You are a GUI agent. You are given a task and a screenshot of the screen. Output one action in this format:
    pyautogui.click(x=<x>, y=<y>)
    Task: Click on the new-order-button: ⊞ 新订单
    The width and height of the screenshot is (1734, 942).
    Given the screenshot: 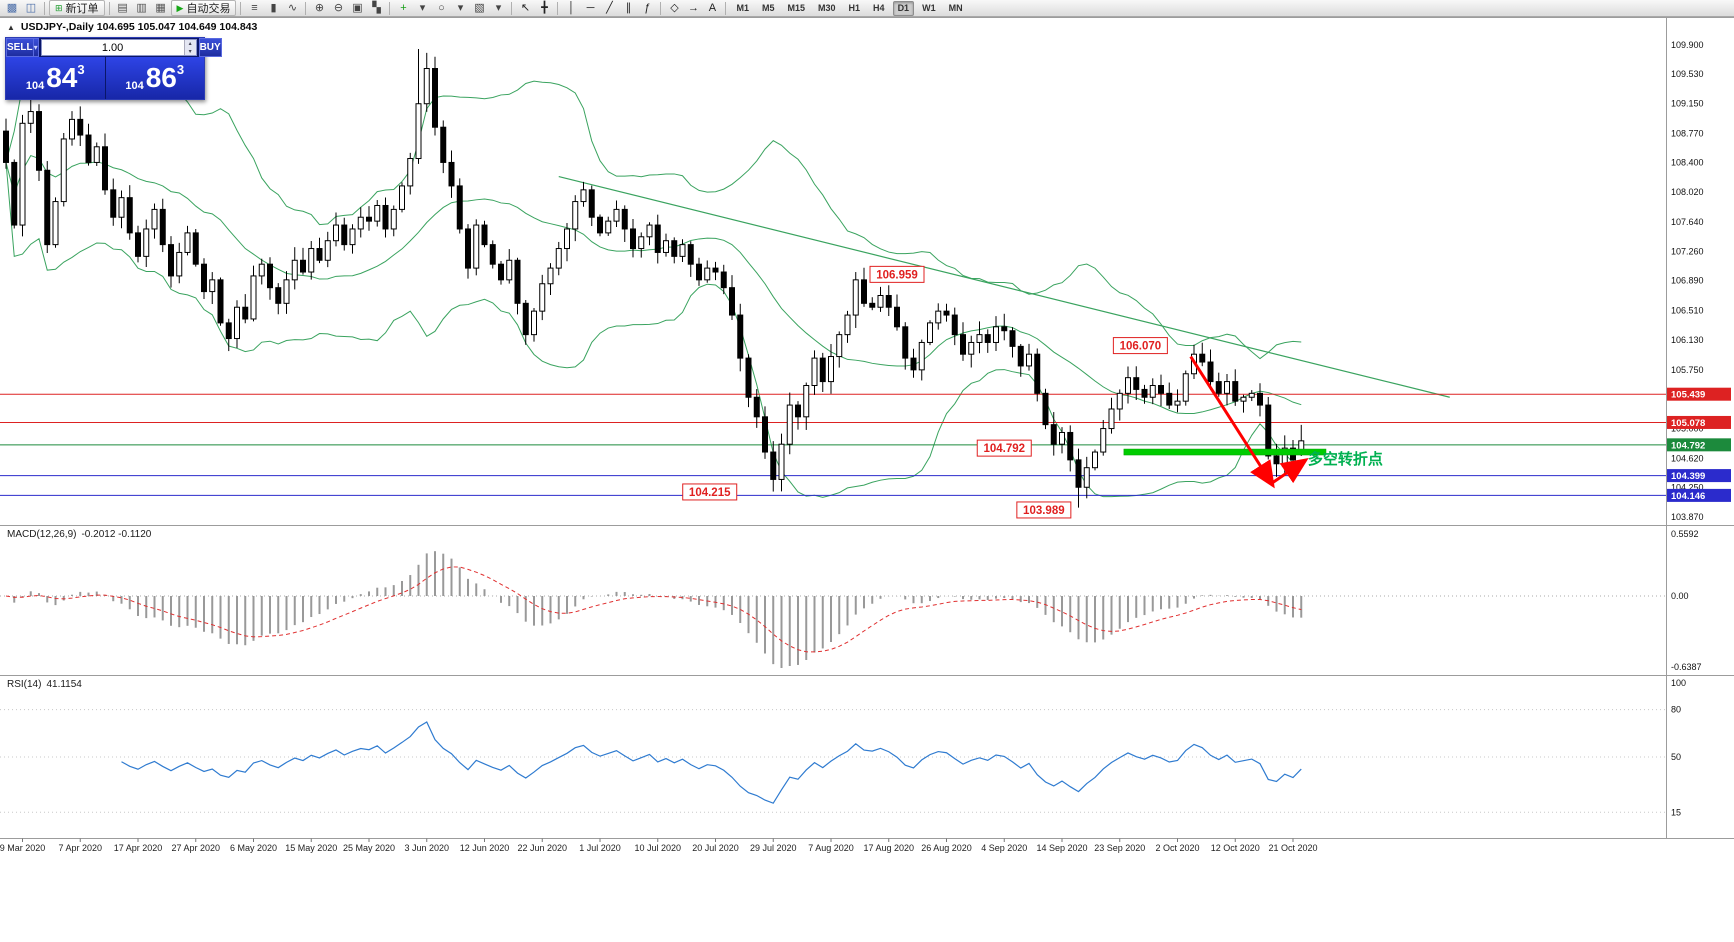 What is the action you would take?
    pyautogui.click(x=77, y=8)
    